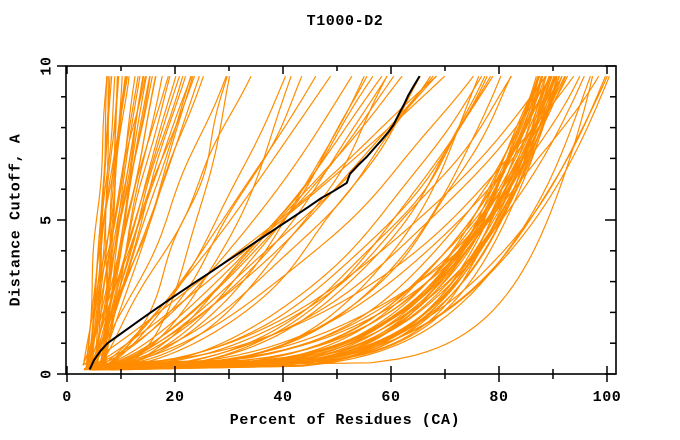  What do you see at coordinates (47, 65) in the screenshot?
I see `y-axis-tick-label: 10` at bounding box center [47, 65].